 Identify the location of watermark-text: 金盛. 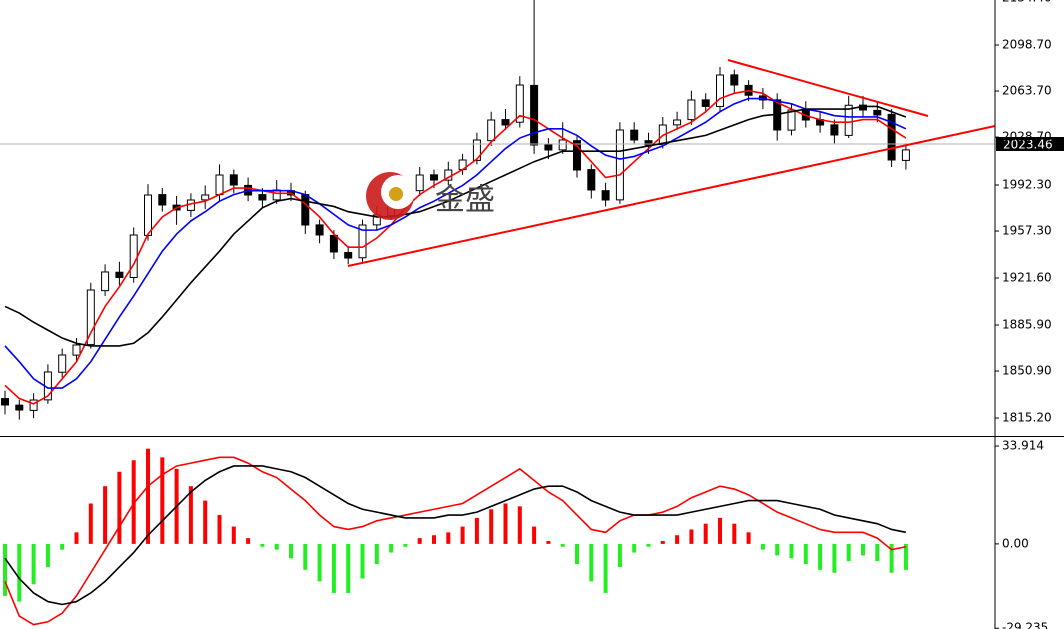
(465, 200).